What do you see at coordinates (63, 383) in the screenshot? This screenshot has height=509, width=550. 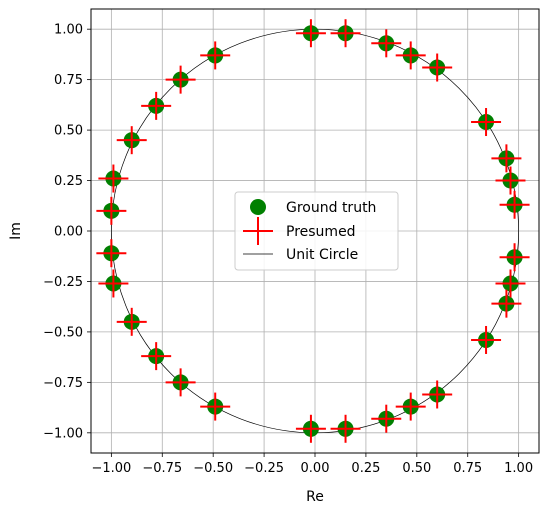 I see `y-tick-label: −0.75` at bounding box center [63, 383].